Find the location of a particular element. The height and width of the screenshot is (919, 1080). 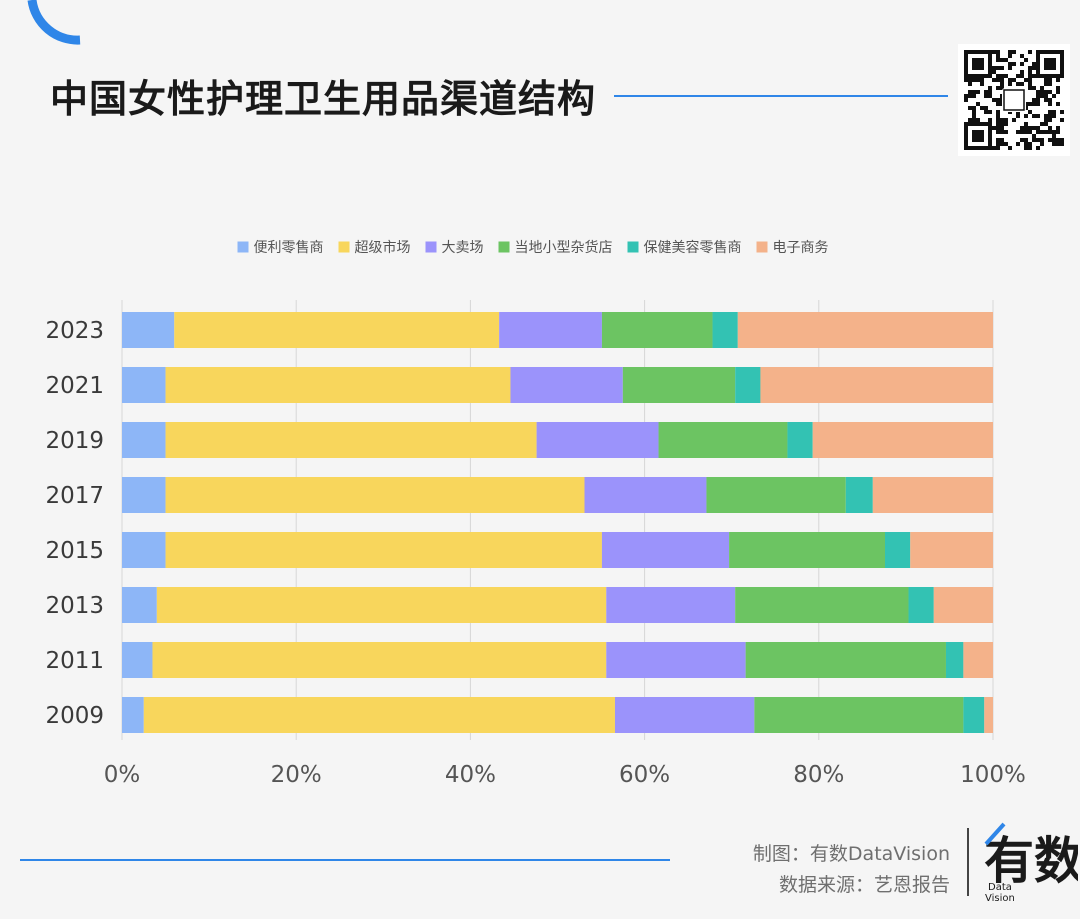

y-tick-label: 2019 is located at coordinates (74, 441).